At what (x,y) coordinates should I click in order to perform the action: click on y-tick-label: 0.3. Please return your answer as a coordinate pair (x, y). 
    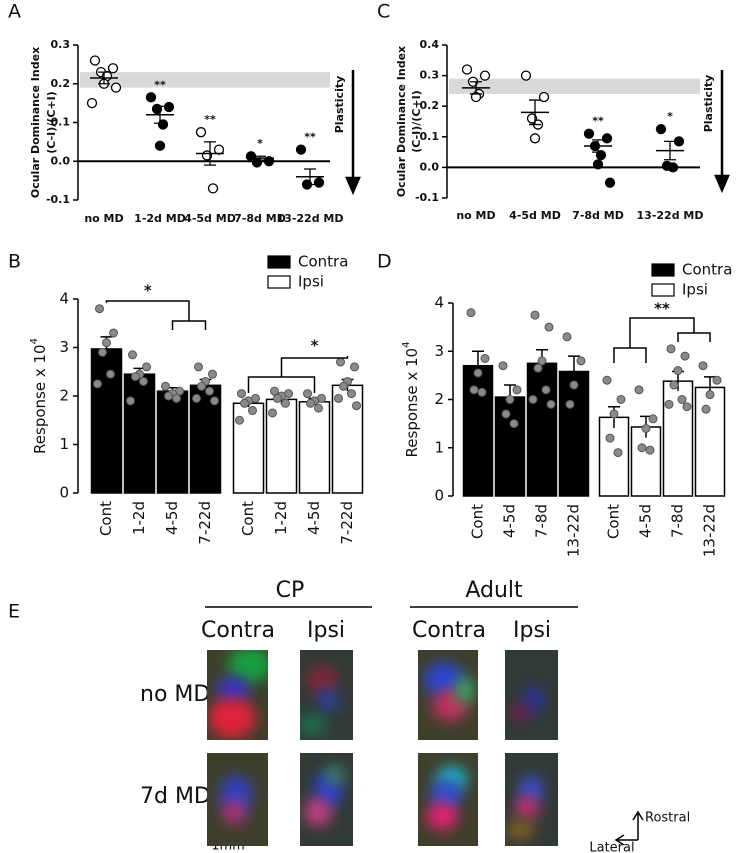
    Looking at the image, I should click on (430, 75).